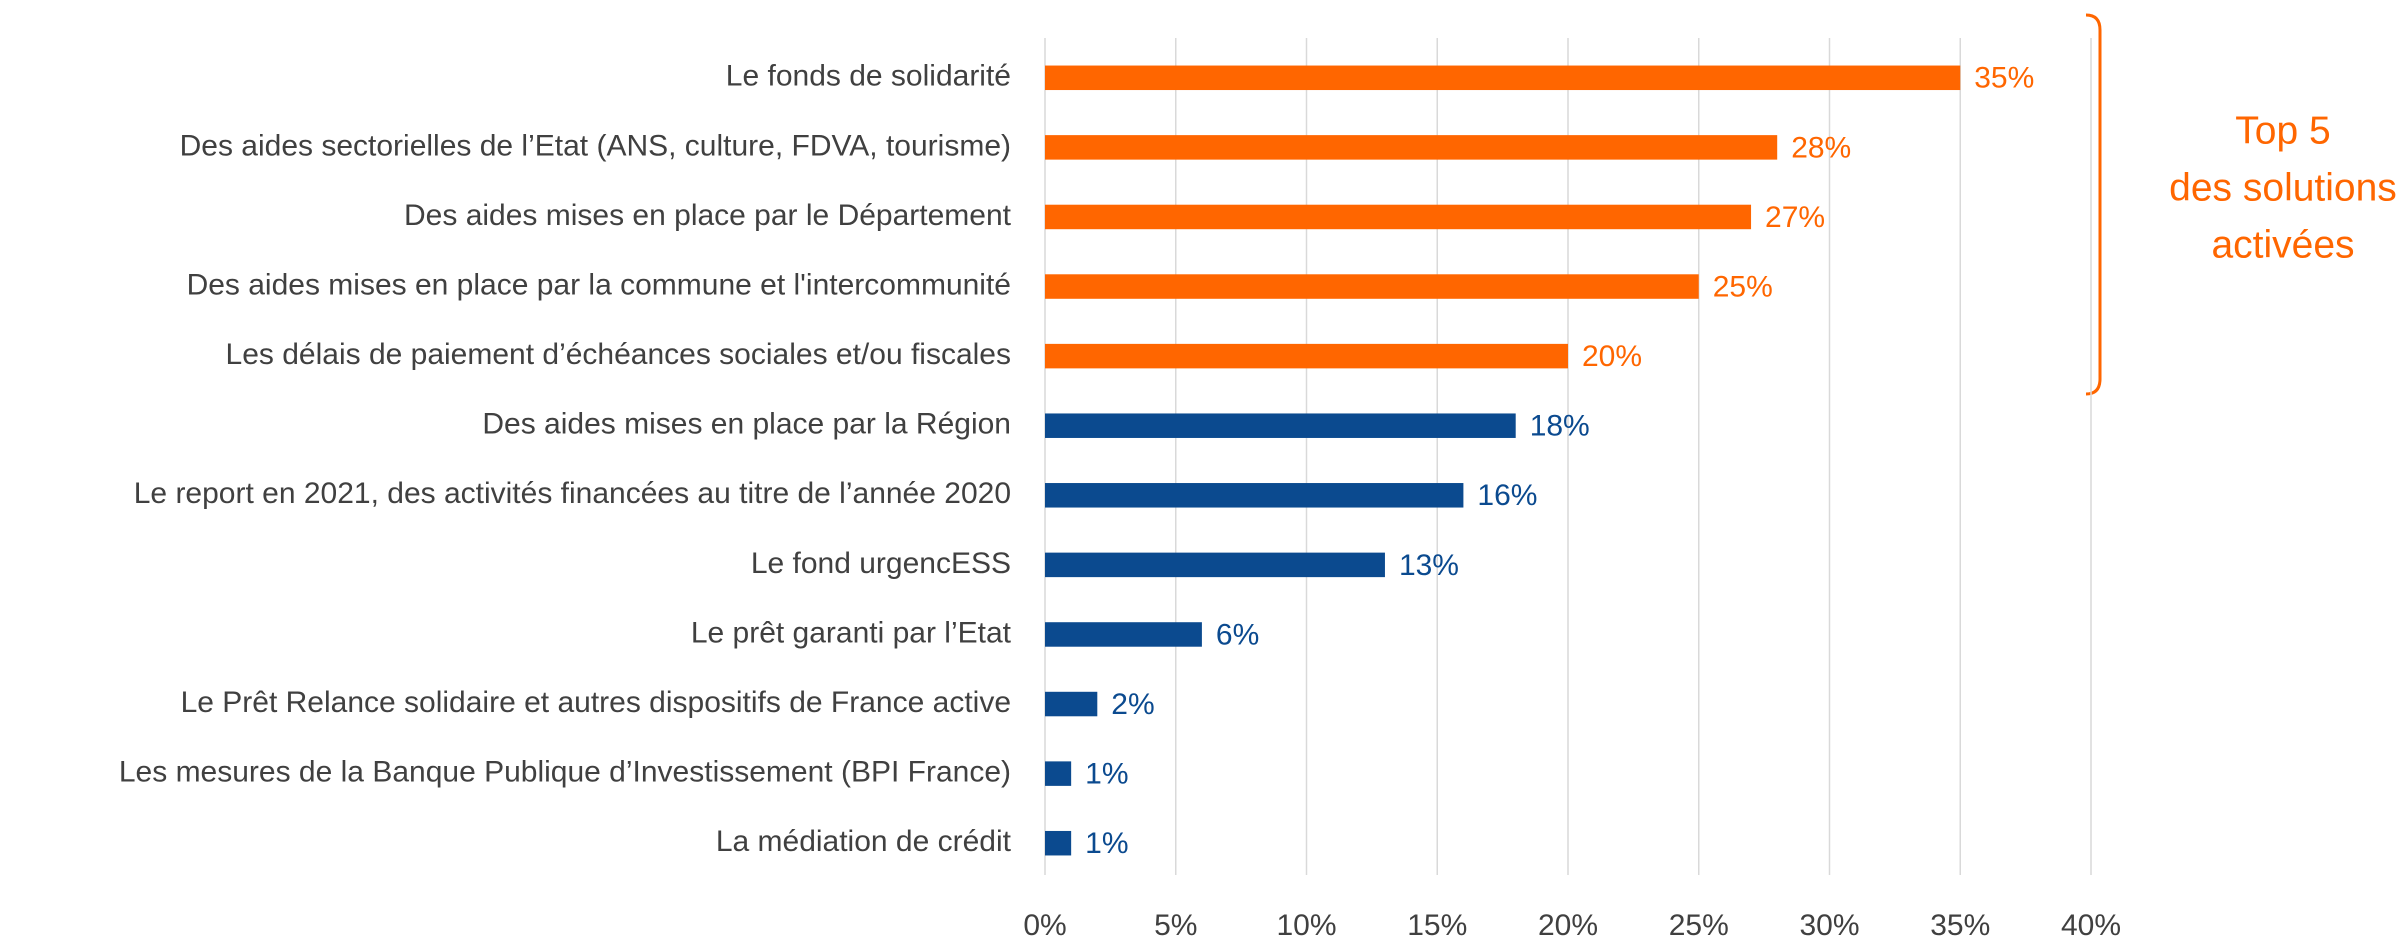 This screenshot has height=940, width=2402. Describe the element at coordinates (1612, 356) in the screenshot. I see `value-label: 20%` at that location.